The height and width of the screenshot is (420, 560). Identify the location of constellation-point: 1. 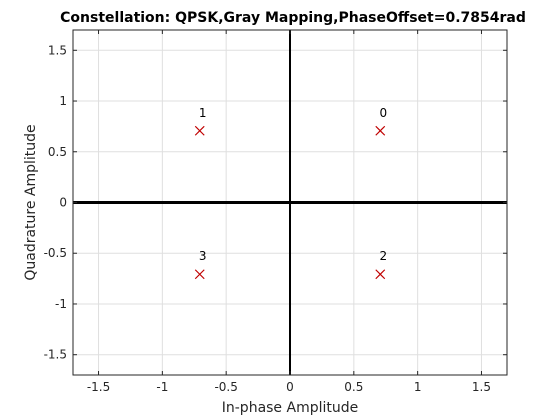
(200, 121).